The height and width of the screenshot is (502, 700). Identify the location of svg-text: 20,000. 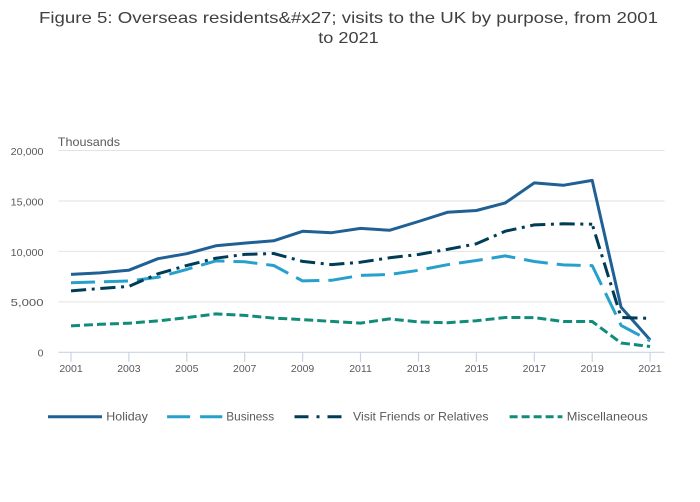
(27, 152).